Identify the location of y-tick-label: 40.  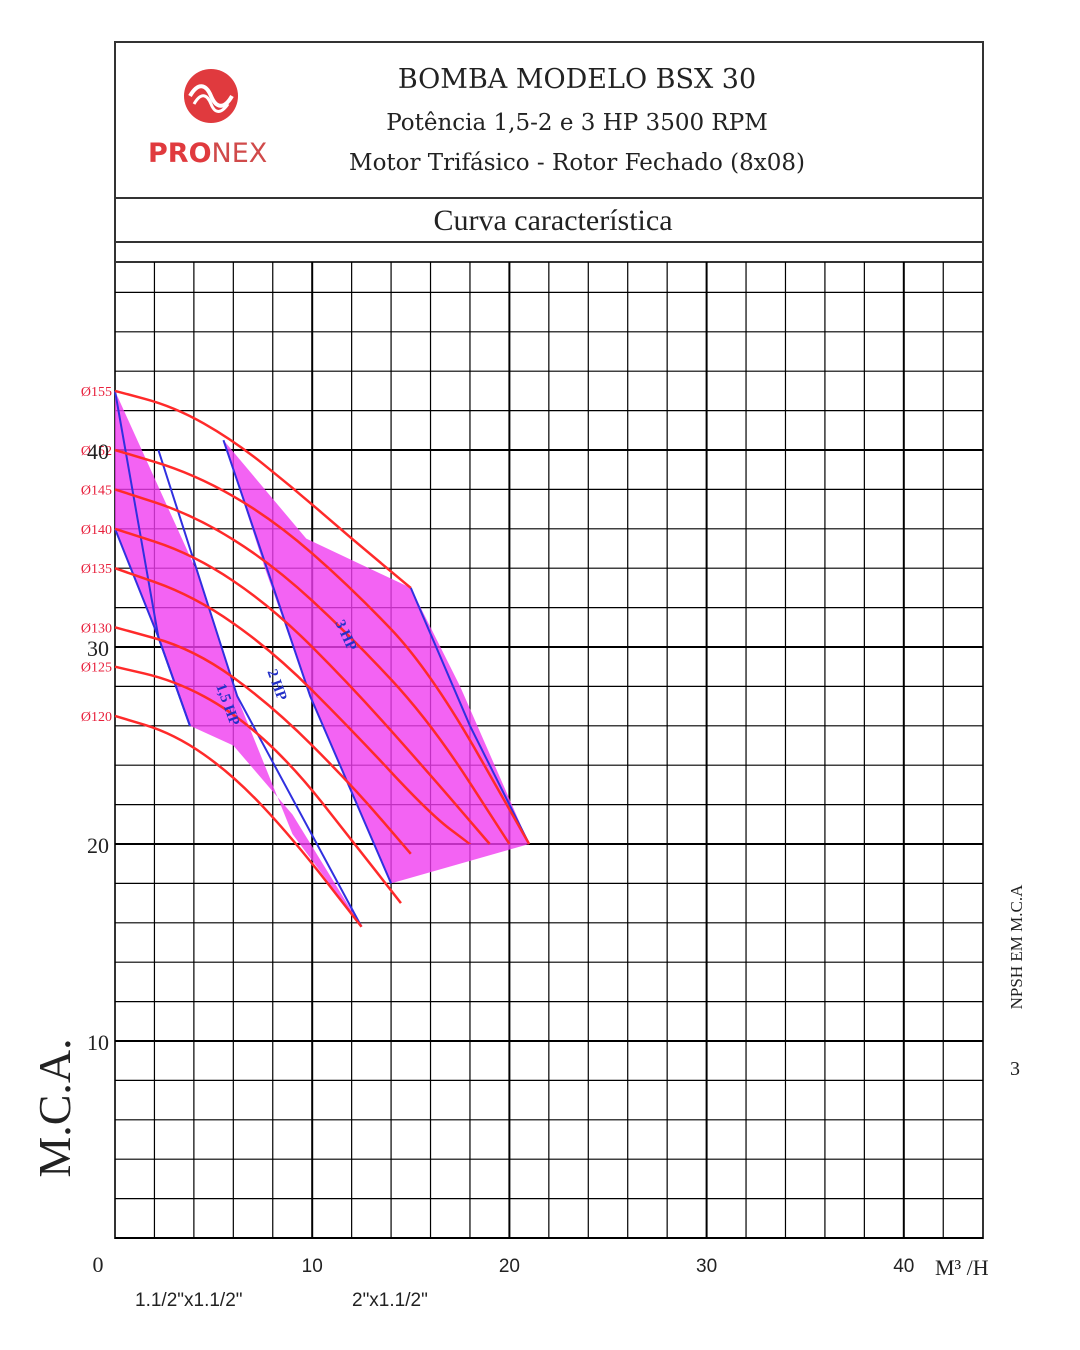
(98, 451).